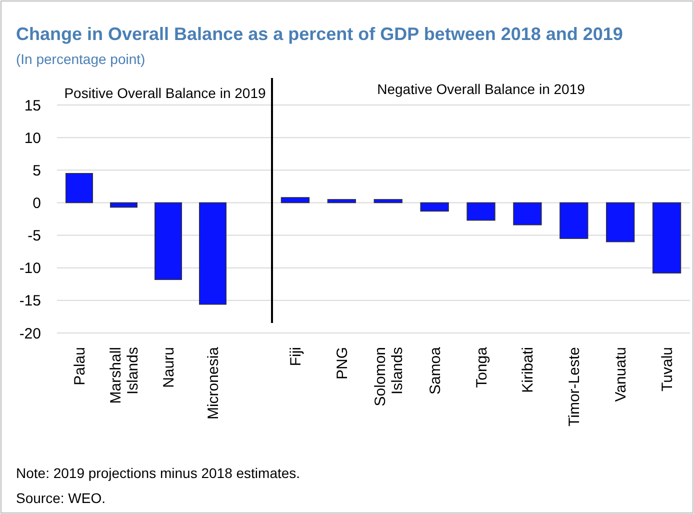  What do you see at coordinates (169, 367) in the screenshot?
I see `x-tick-label: Nauru` at bounding box center [169, 367].